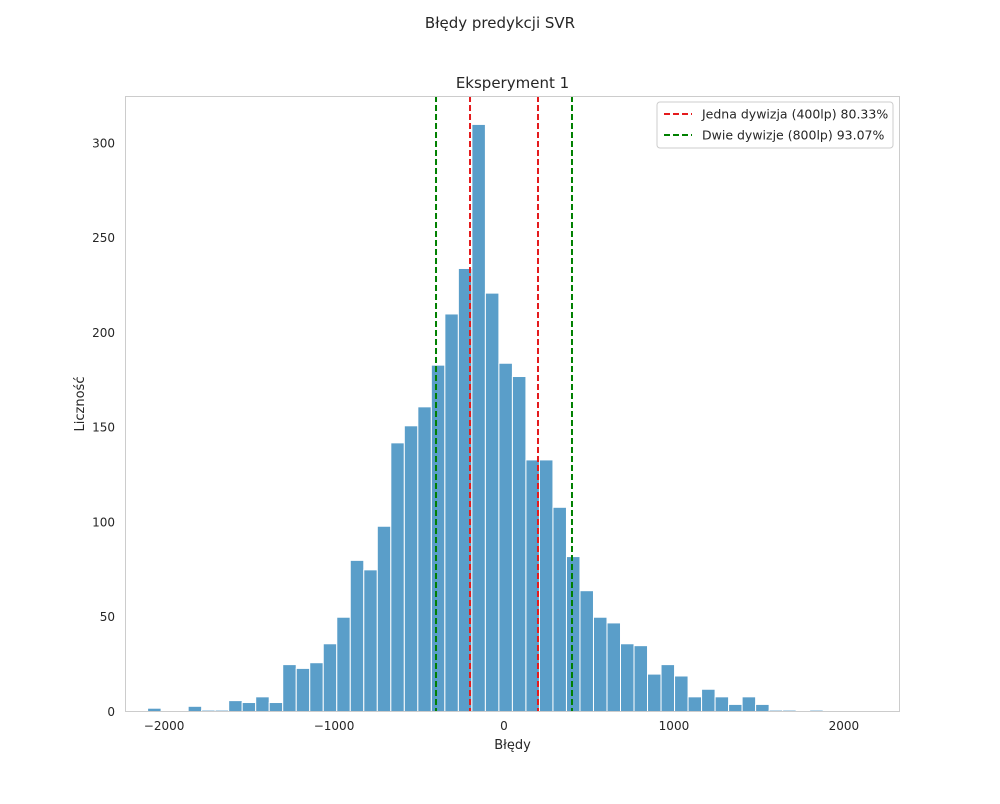 The width and height of the screenshot is (1000, 804). Describe the element at coordinates (334, 726) in the screenshot. I see `x-tick-label: −1000` at that location.